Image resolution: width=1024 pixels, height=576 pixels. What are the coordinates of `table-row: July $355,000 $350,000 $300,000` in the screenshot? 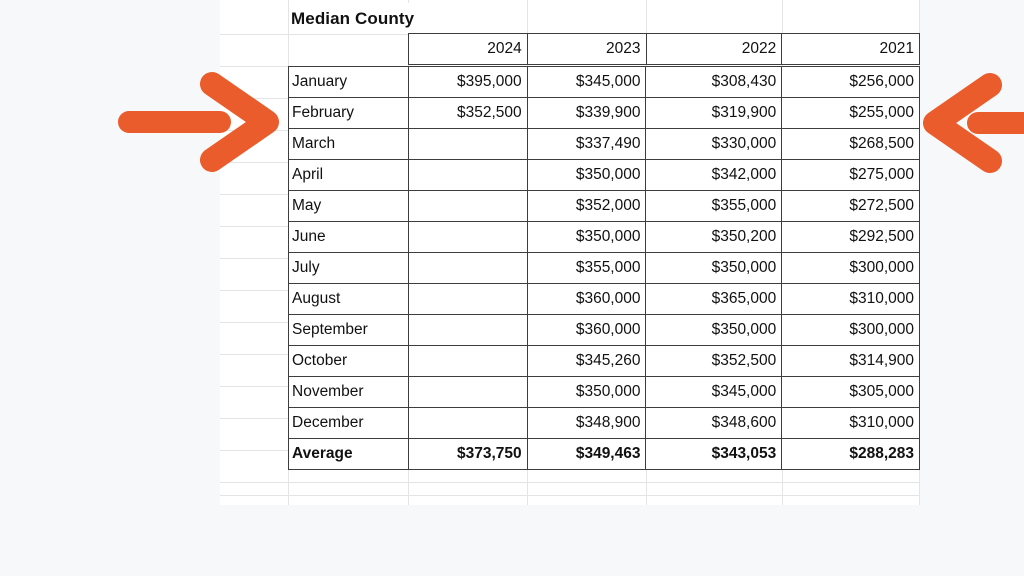 It's located at (604, 268).